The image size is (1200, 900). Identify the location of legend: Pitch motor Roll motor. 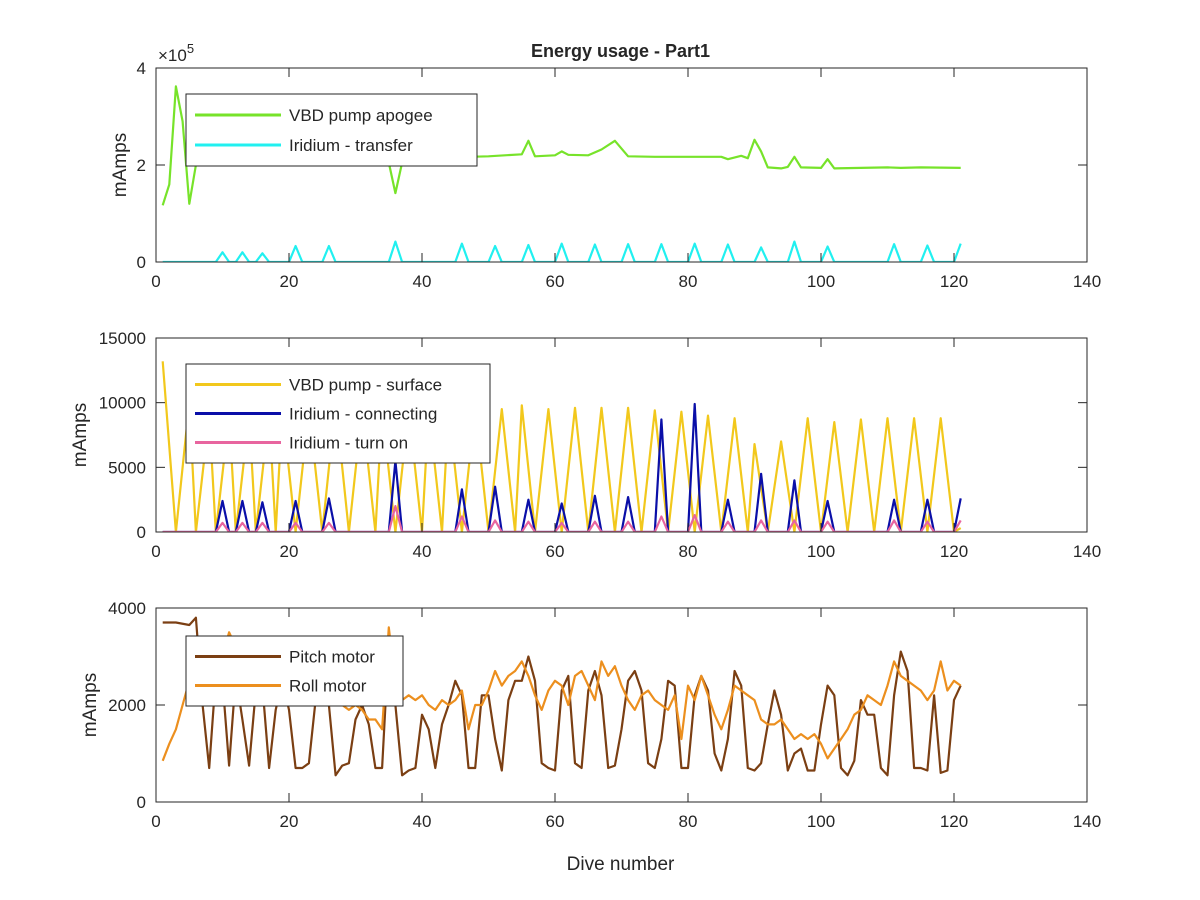
(294, 671).